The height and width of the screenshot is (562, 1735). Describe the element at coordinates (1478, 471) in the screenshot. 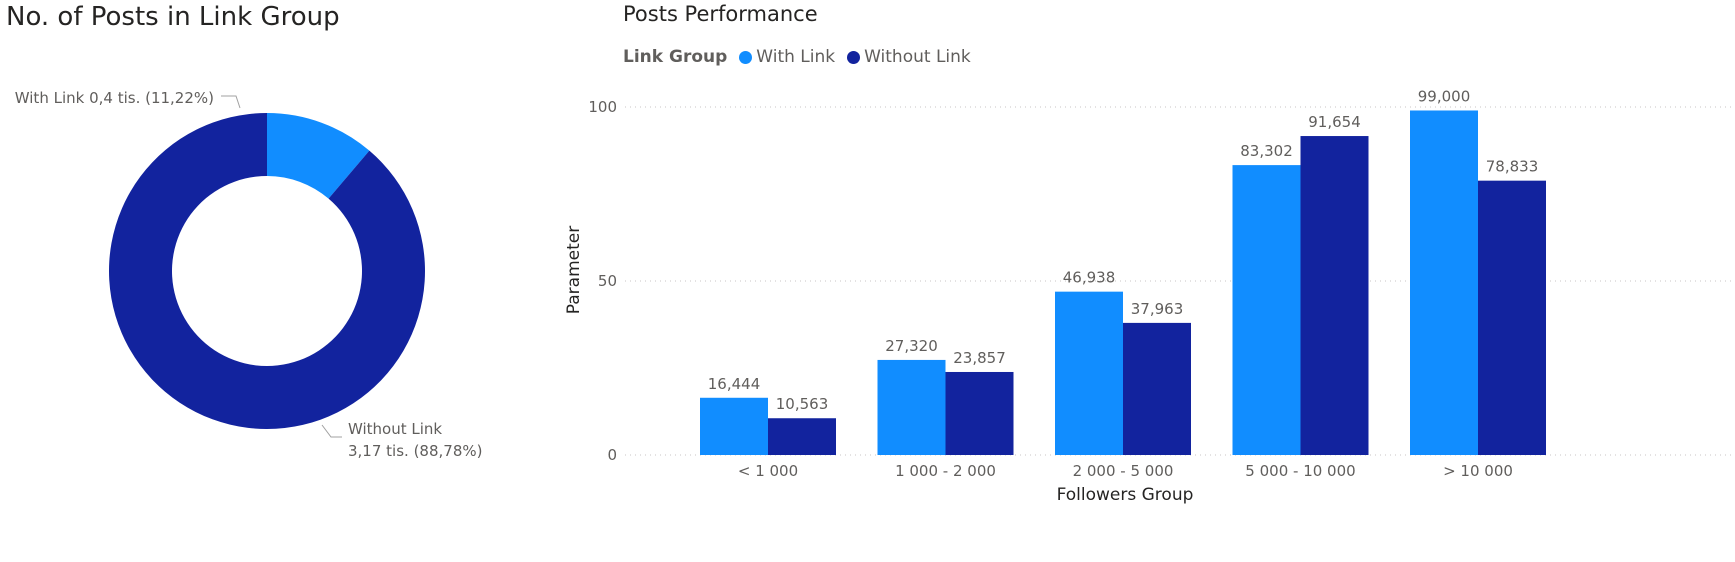

I see `x-tick-label-10-000: > 10 000` at that location.